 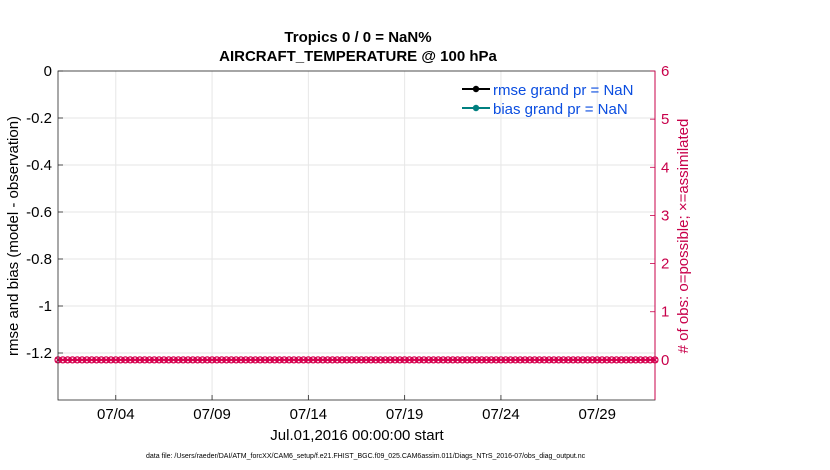 What do you see at coordinates (39, 212) in the screenshot?
I see `y-tick-label: -0.6` at bounding box center [39, 212].